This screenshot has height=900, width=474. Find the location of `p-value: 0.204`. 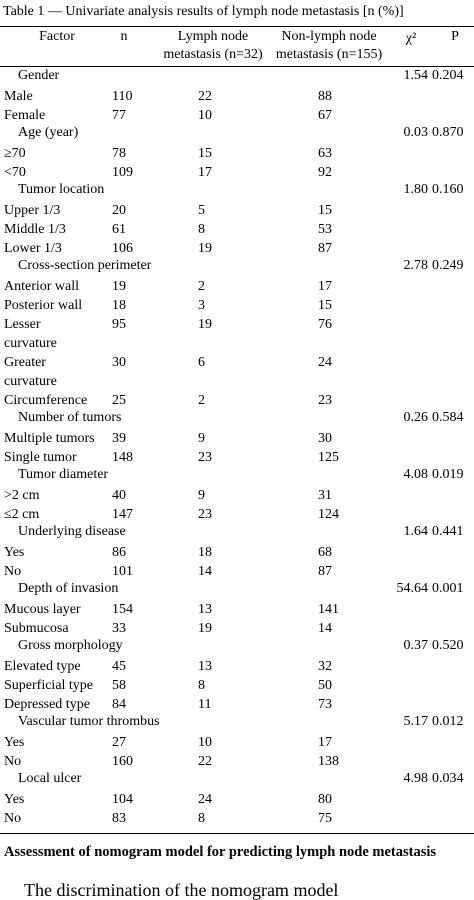

p-value: 0.204 is located at coordinates (448, 75).